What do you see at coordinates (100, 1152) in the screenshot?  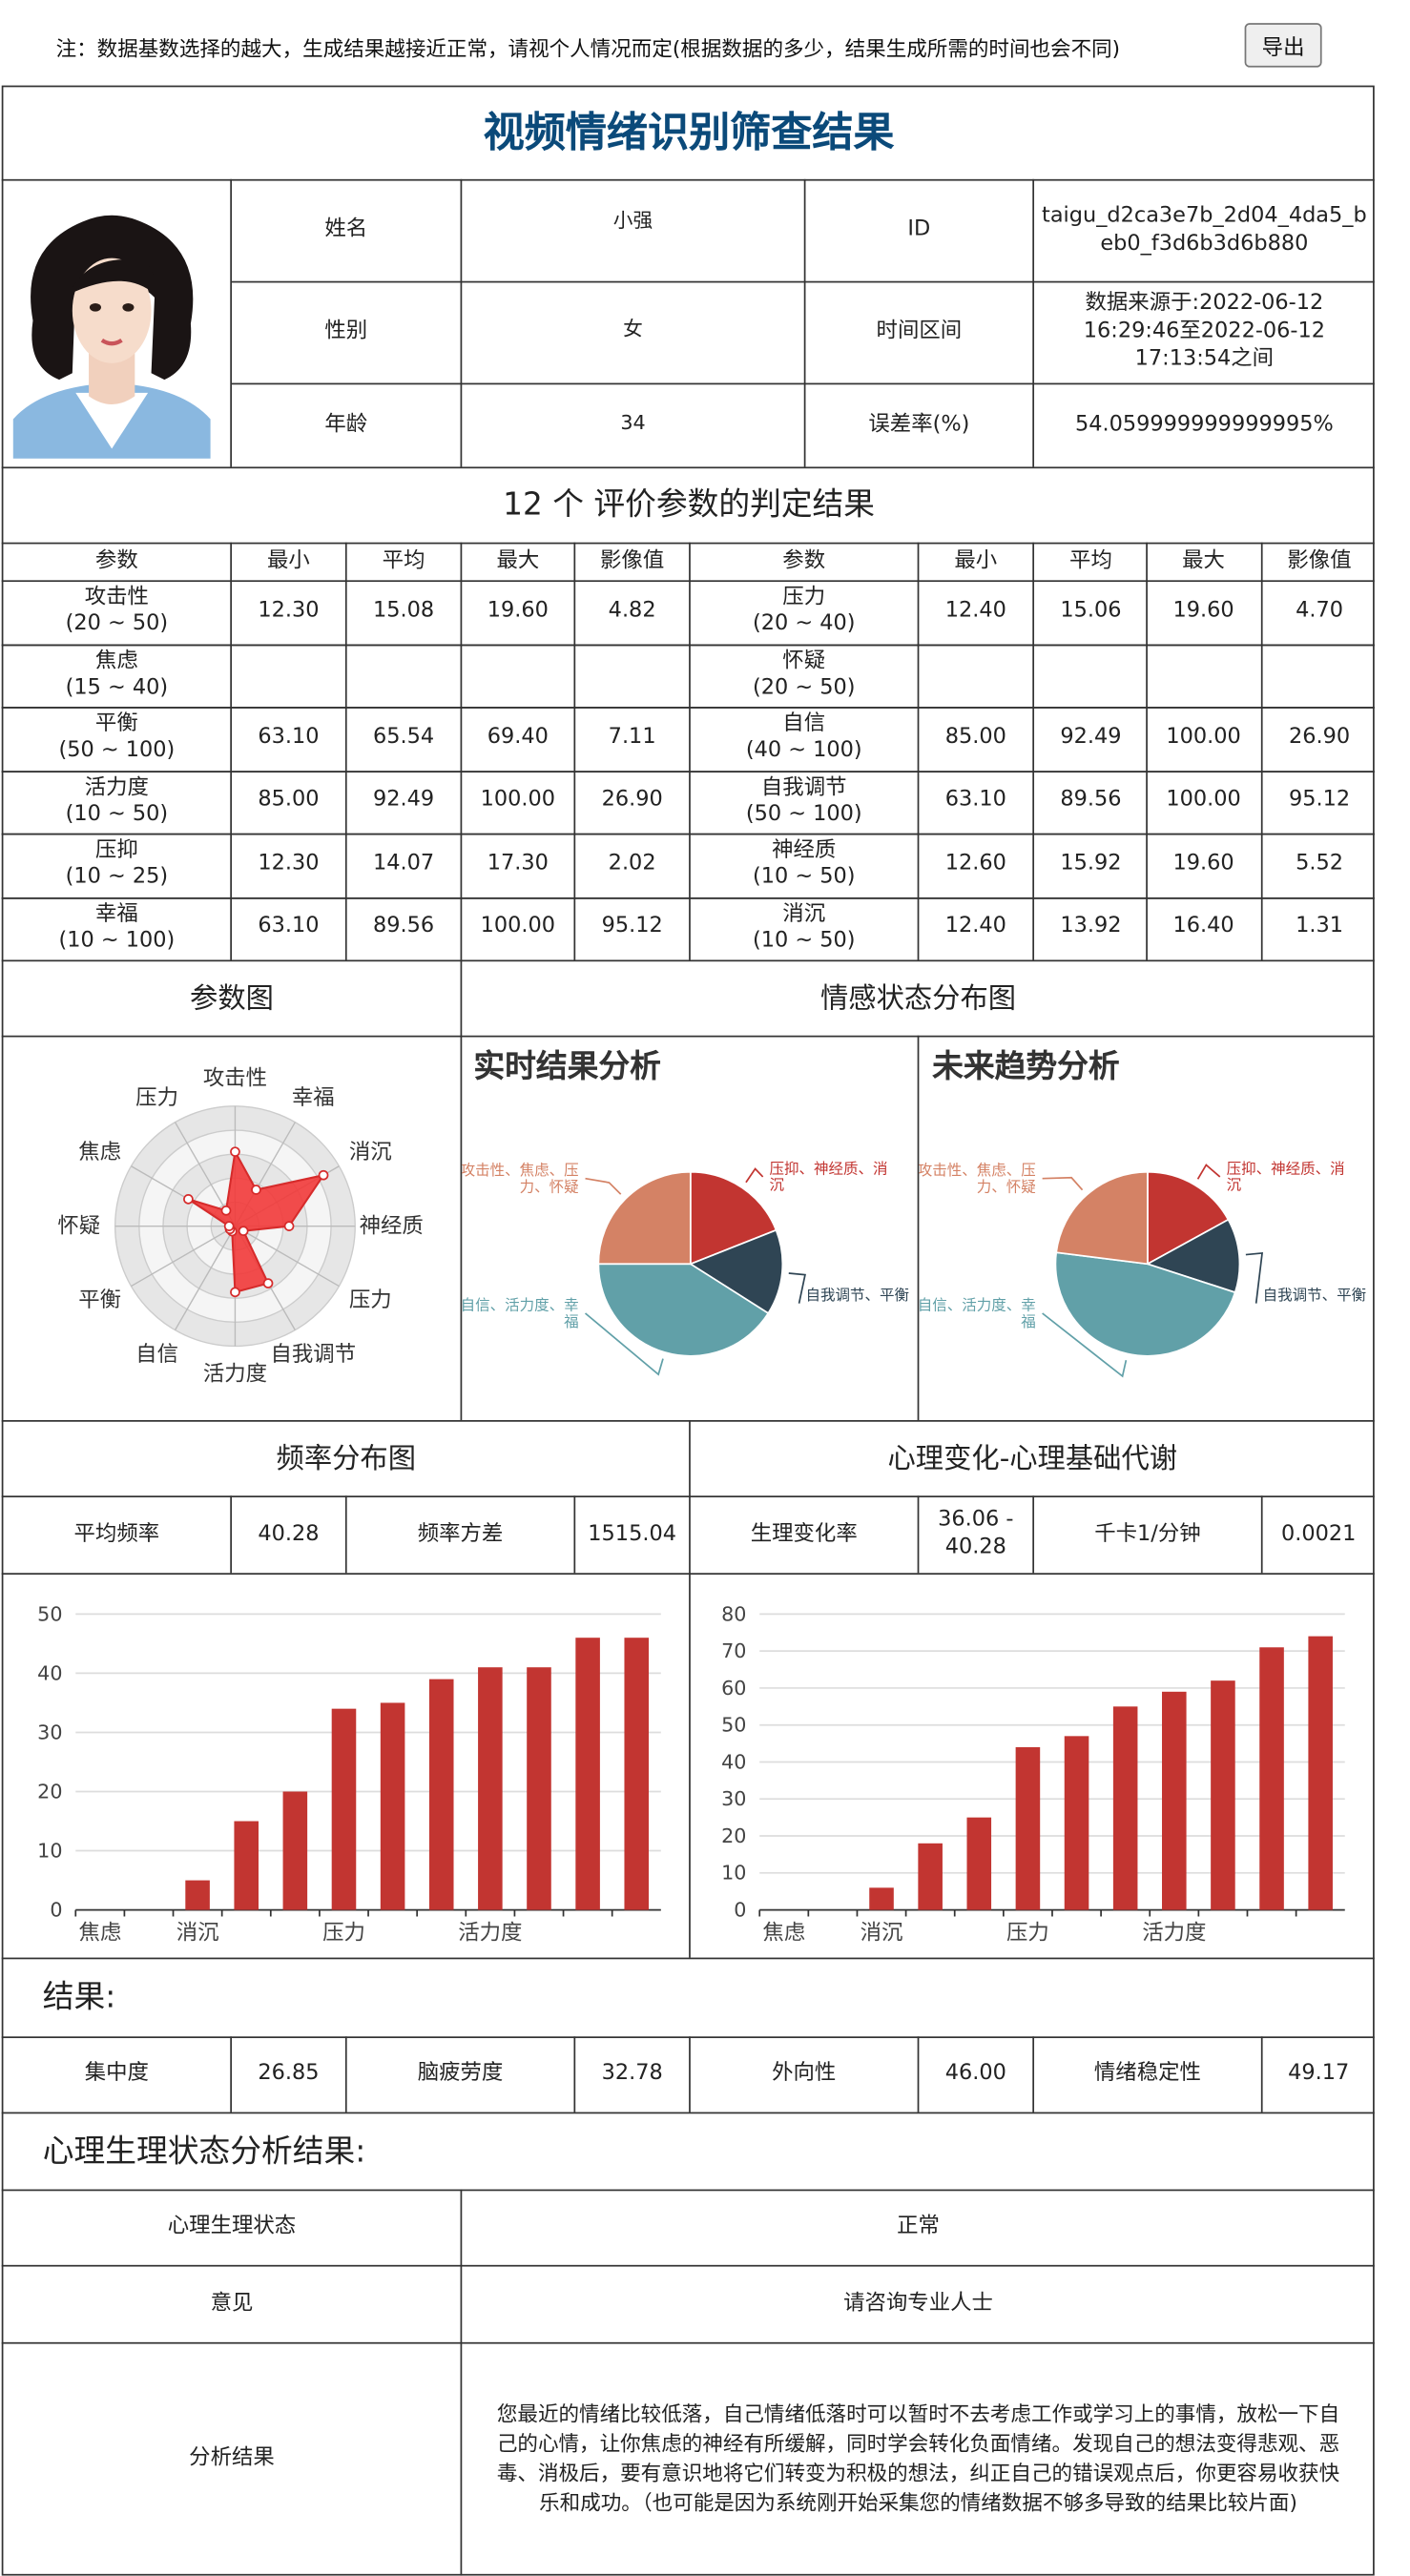 I see `radar-label: 焦虑` at bounding box center [100, 1152].